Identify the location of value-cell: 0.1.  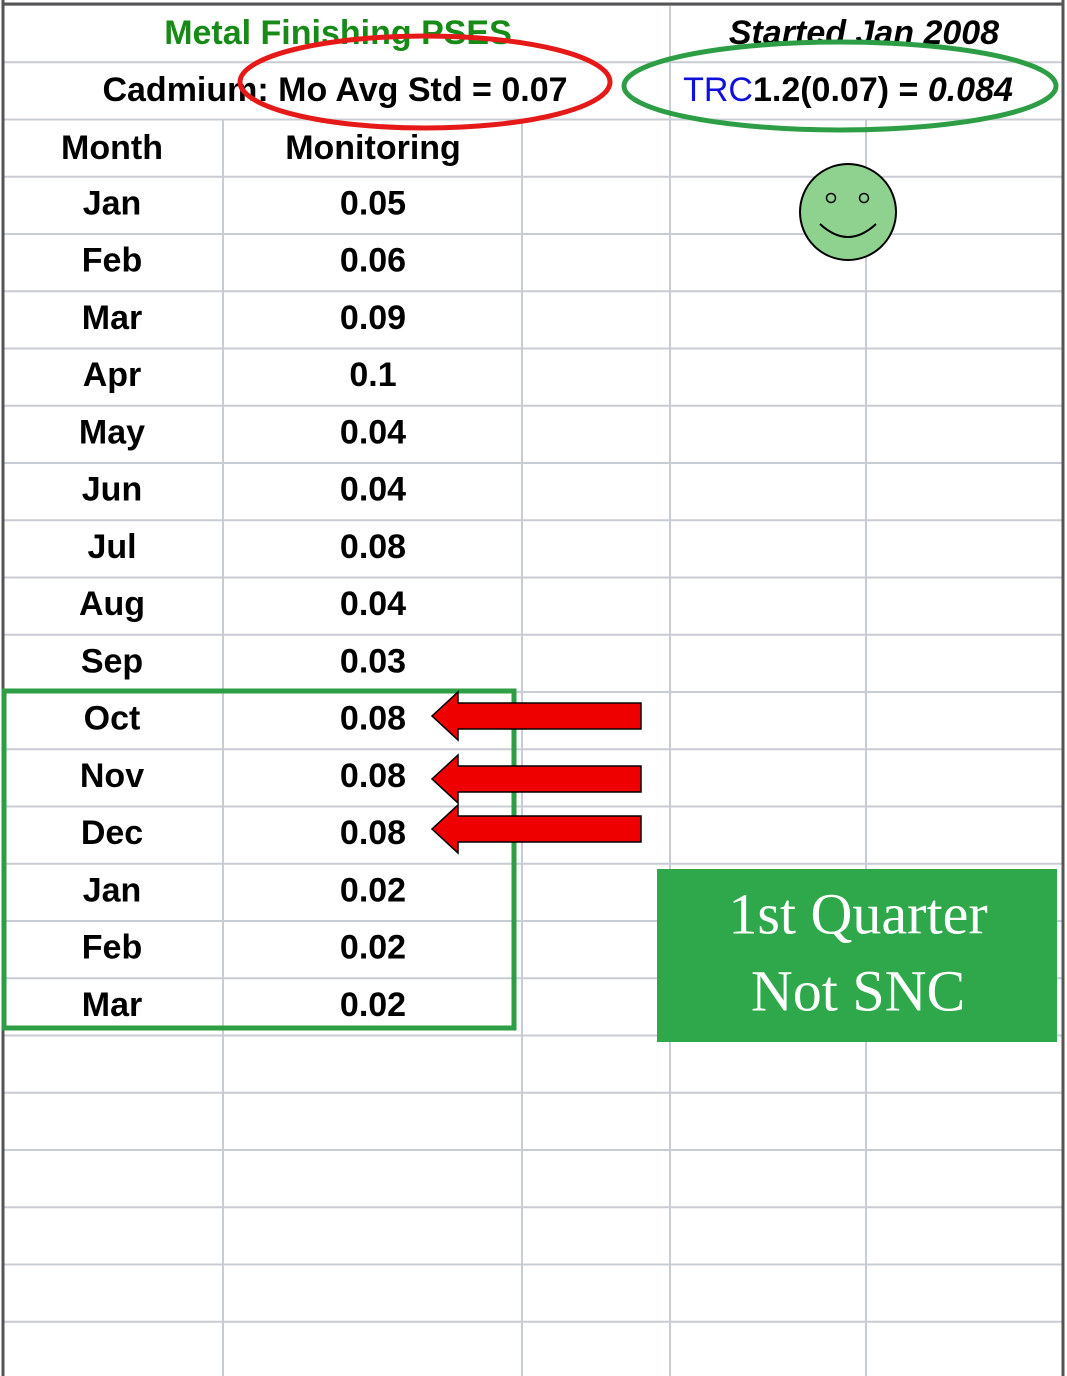
(372, 375).